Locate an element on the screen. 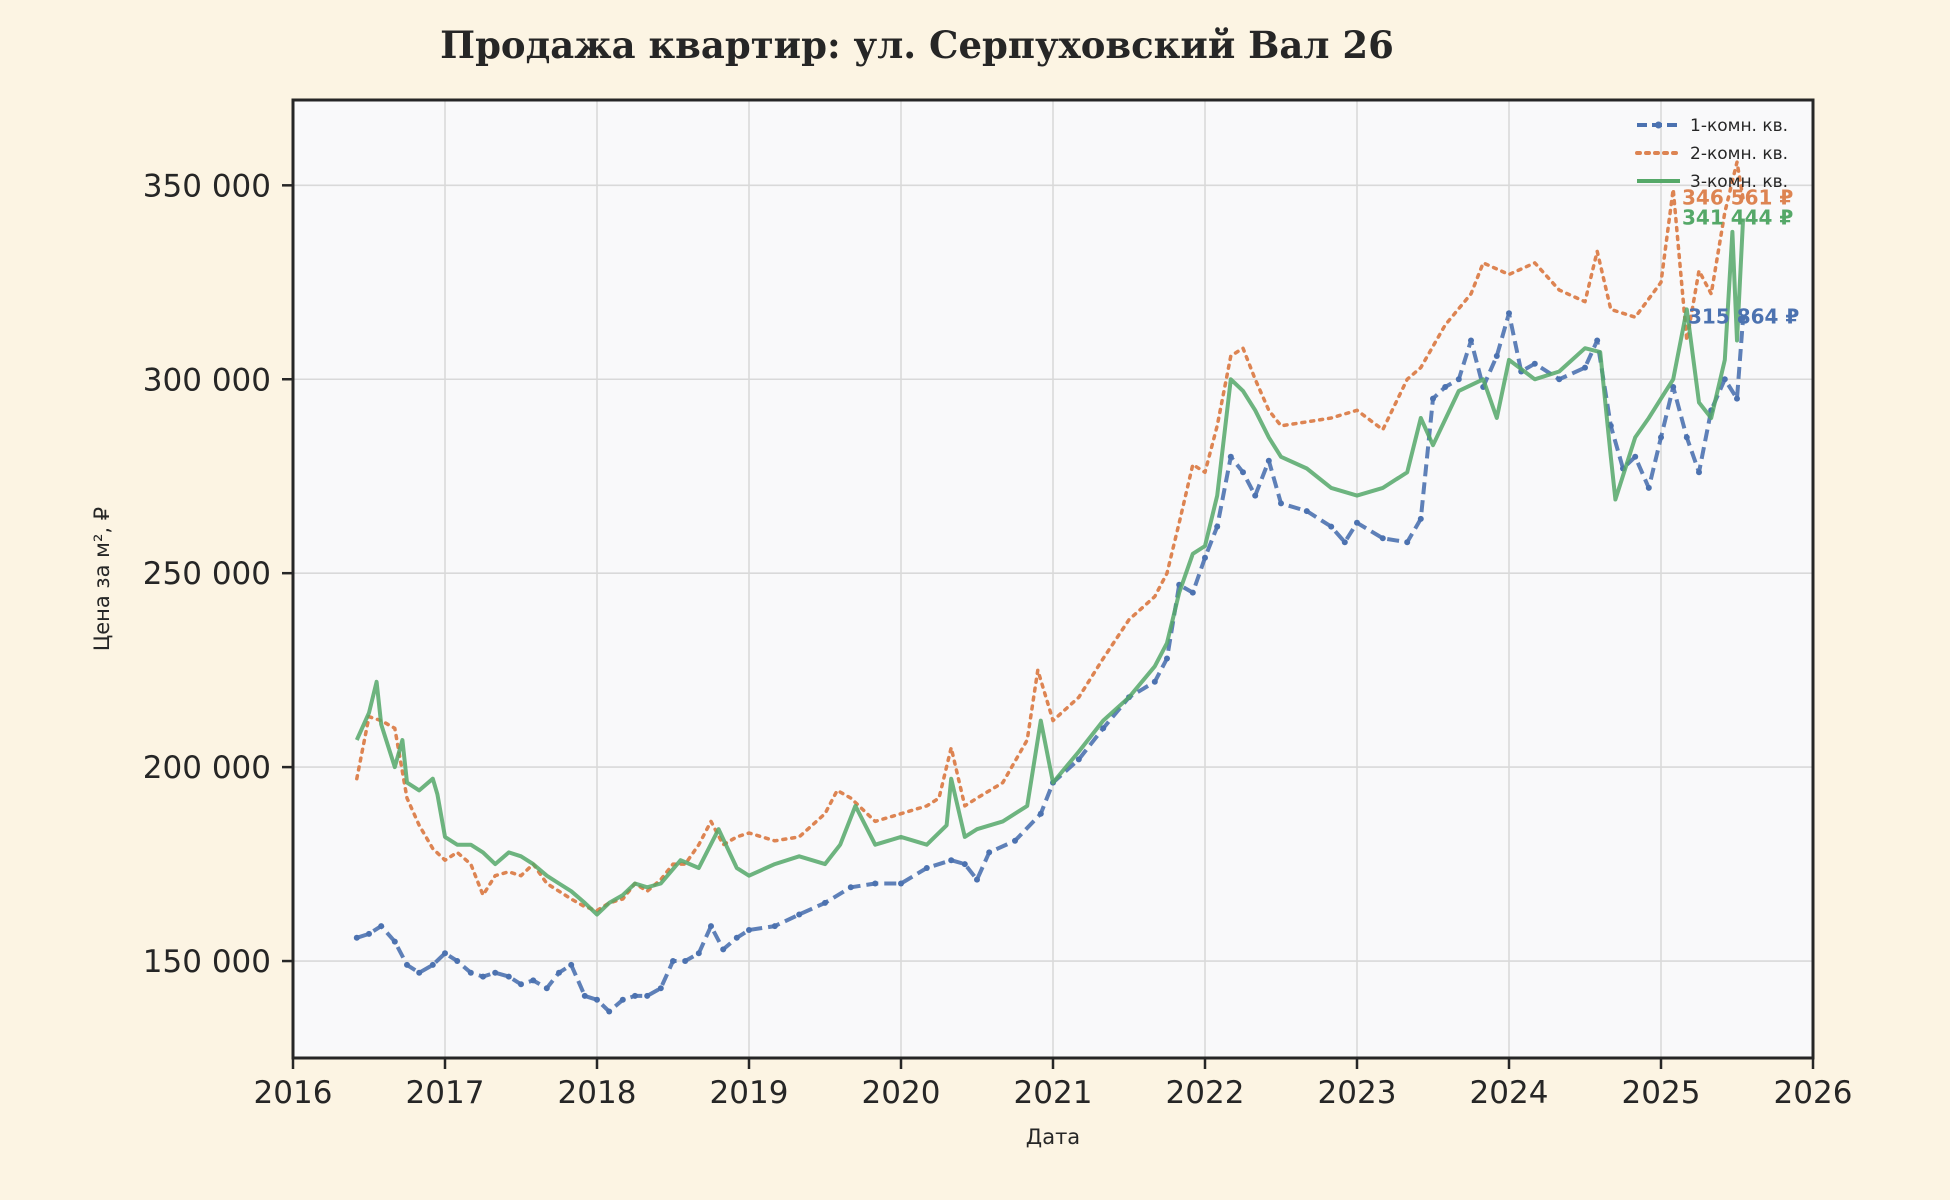  y-tick-label: 150 000 is located at coordinates (207, 962).